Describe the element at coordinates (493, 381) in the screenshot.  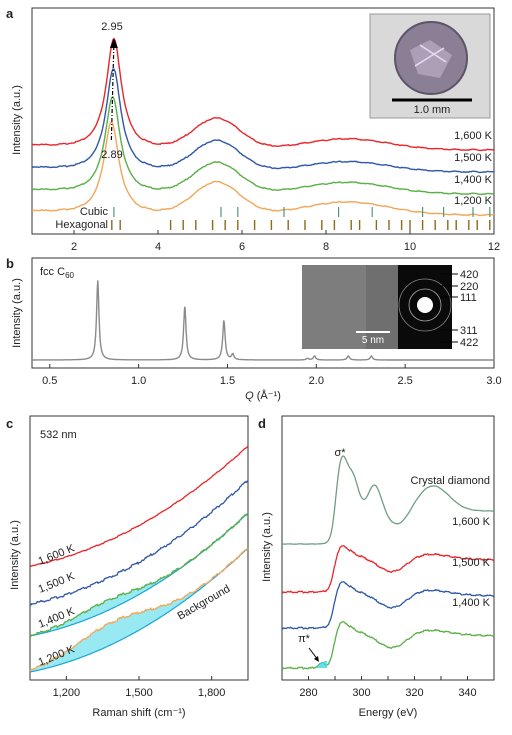
I see `b-xtick-label: 3.0` at that location.